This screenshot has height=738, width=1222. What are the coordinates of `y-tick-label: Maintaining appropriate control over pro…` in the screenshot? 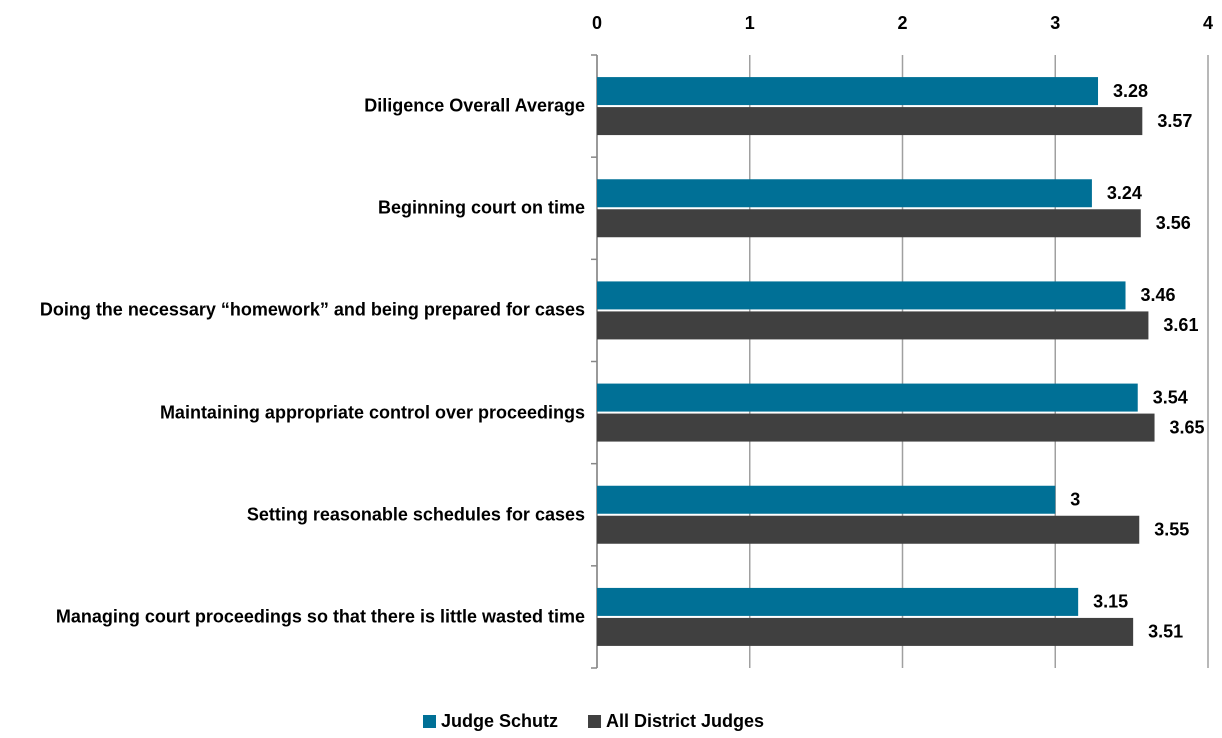 It's located at (295, 412).